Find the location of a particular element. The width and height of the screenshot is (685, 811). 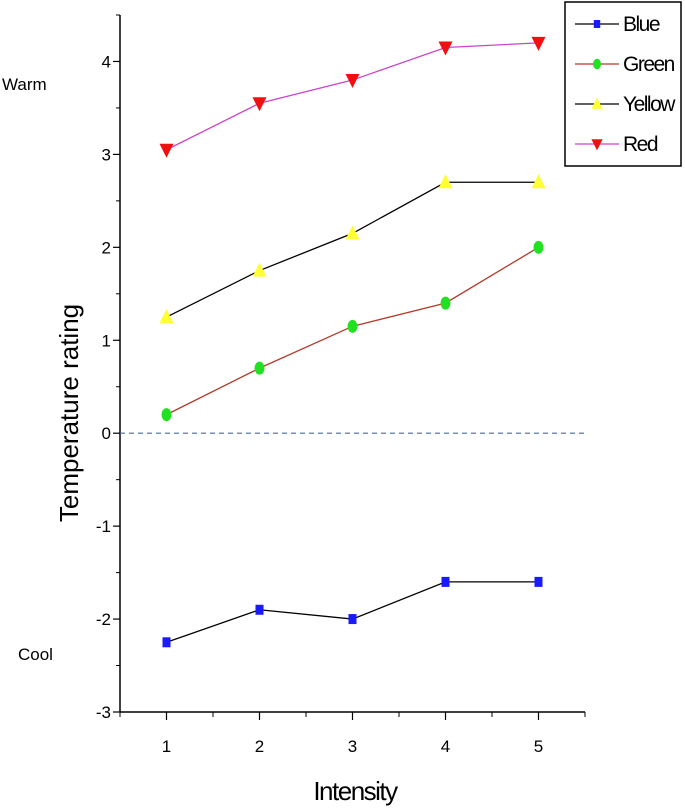

legend-marker-yellow is located at coordinates (597, 103).